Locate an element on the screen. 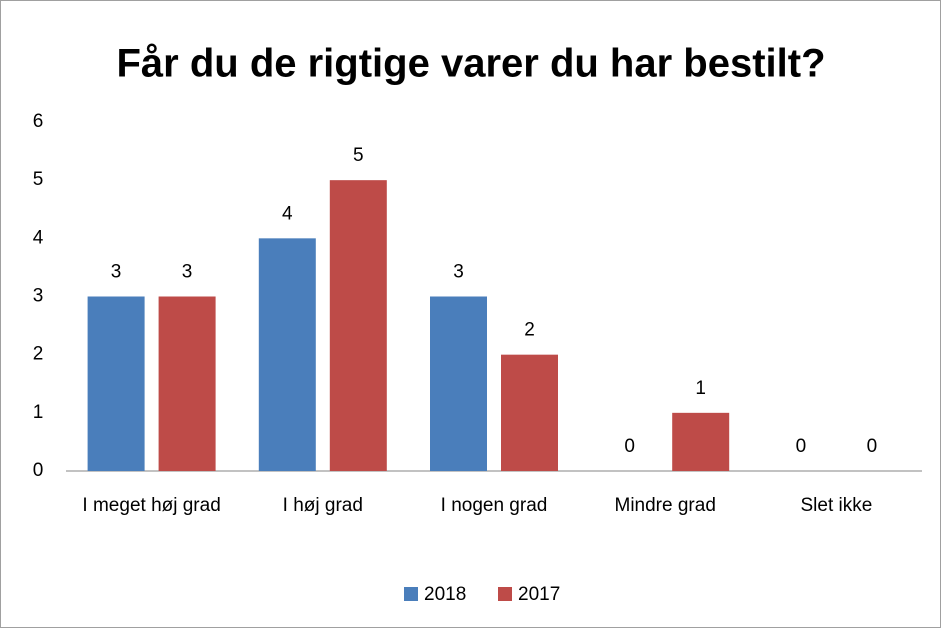 The width and height of the screenshot is (942, 628). x-tick-label: I høj grad is located at coordinates (323, 505).